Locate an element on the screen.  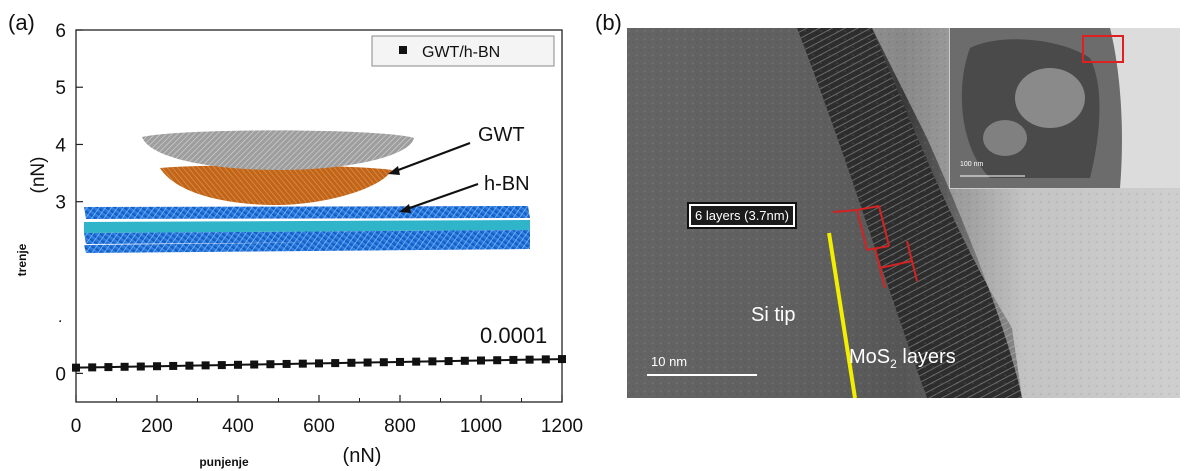
x-tick-label: 800 is located at coordinates (400, 426).